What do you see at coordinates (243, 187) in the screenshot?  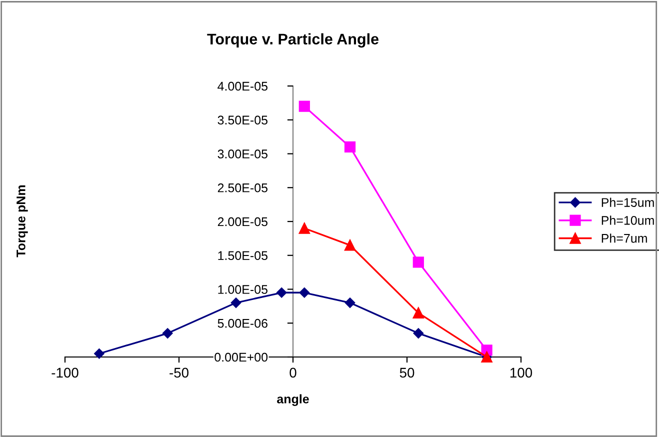 I see `y-tick-label: 2.50E-05` at bounding box center [243, 187].